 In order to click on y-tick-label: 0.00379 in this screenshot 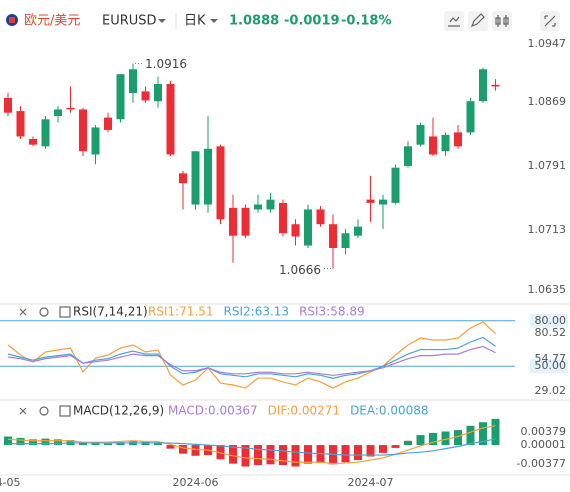, I will do `click(544, 431)`.